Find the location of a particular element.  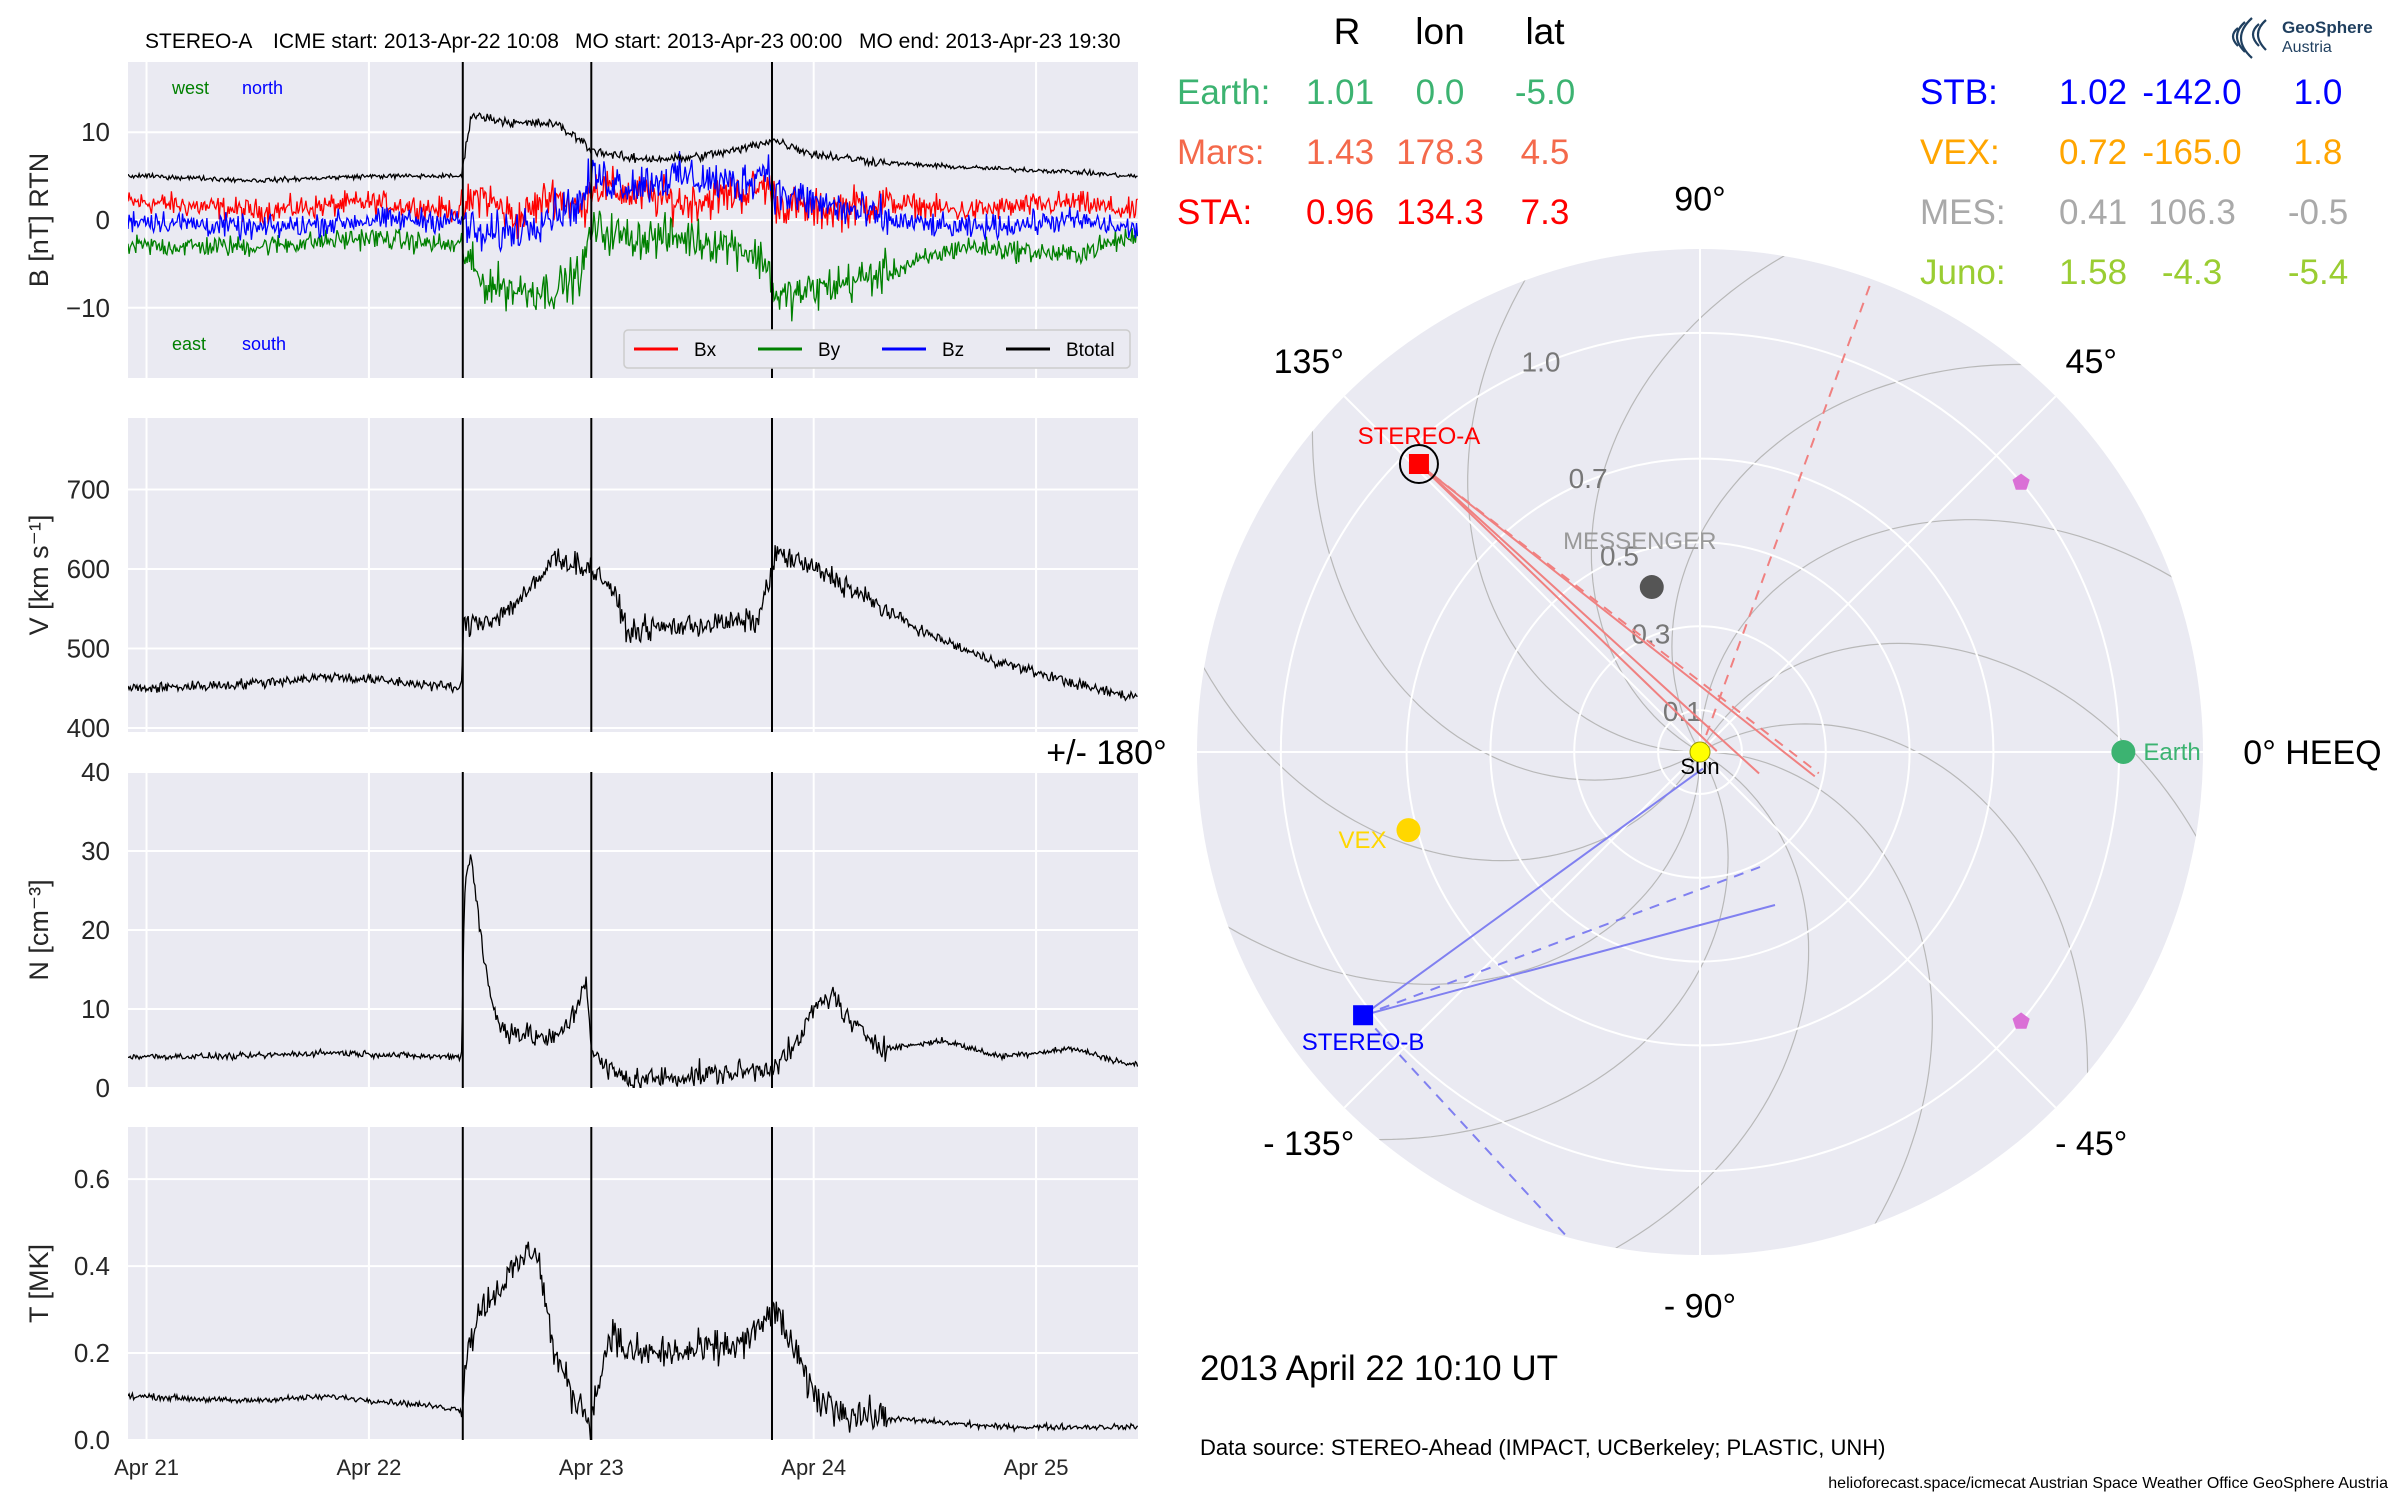

series-line-v is located at coordinates (633, 623).